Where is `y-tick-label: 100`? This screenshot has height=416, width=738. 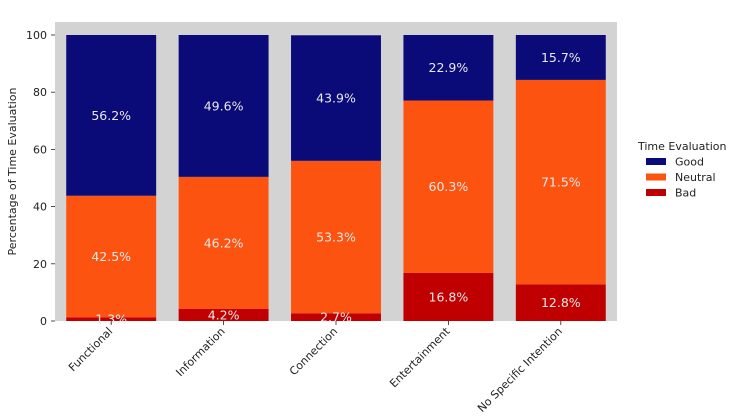 y-tick-label: 100 is located at coordinates (36, 35).